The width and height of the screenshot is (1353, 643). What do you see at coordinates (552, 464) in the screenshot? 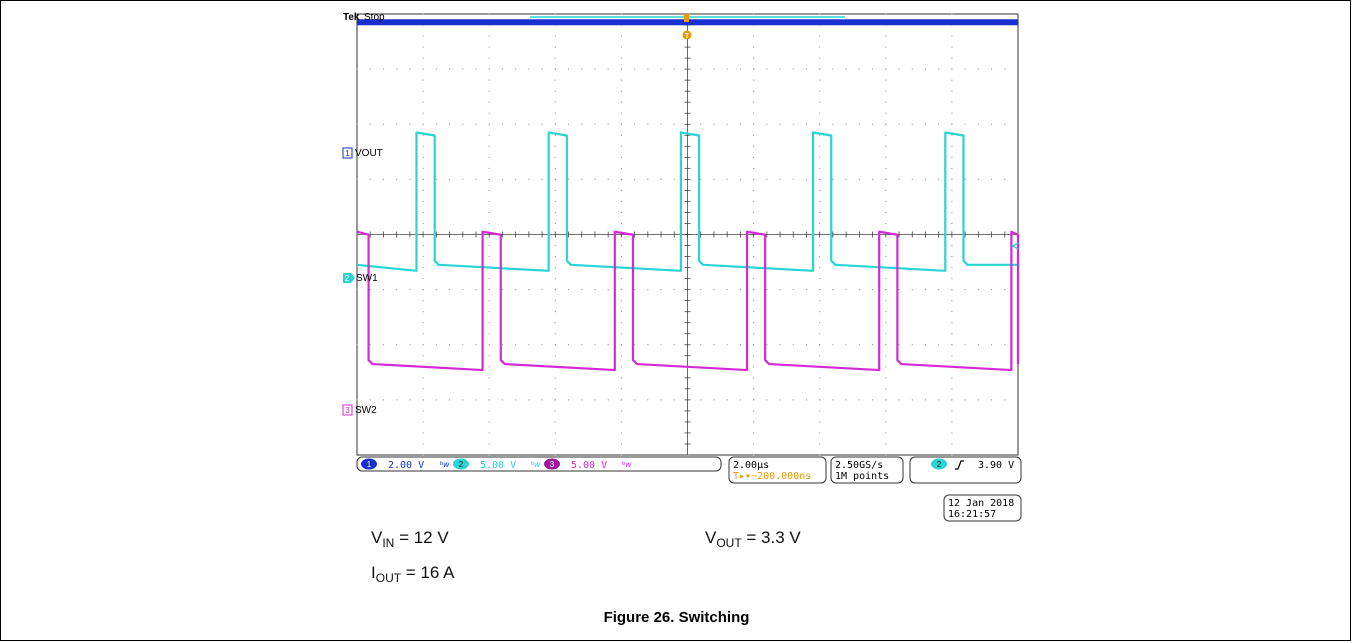
I see `ch3-badge` at bounding box center [552, 464].